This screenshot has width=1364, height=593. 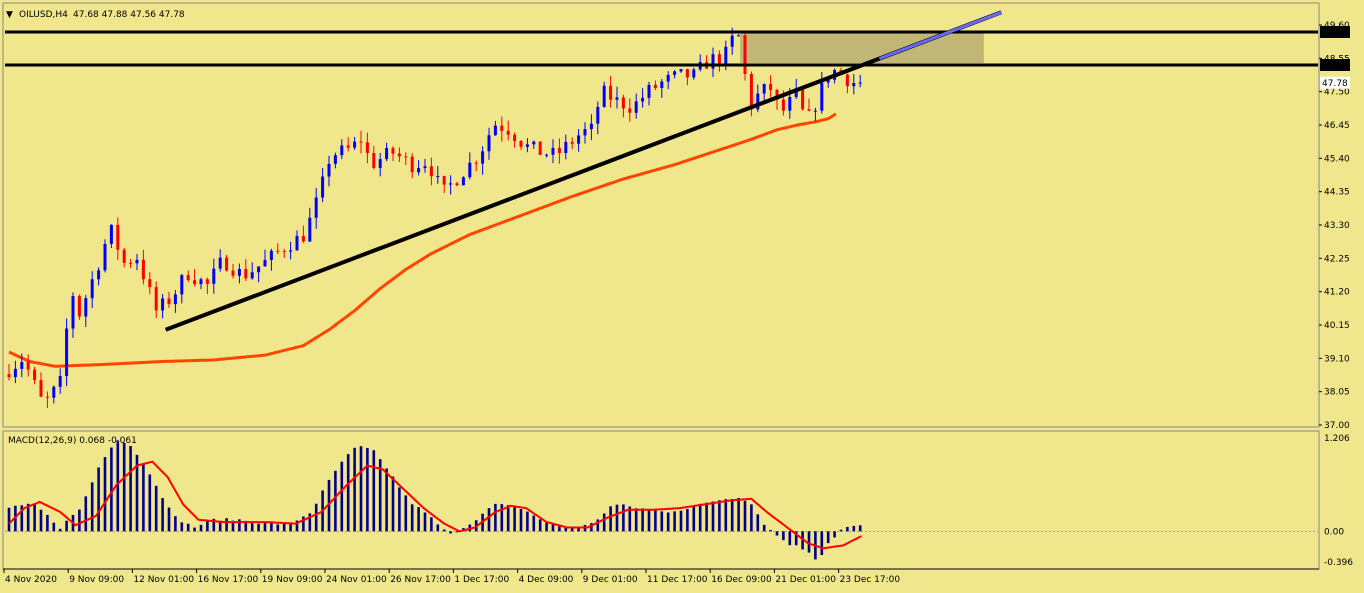 I want to click on macd-axis-label: 0.00, so click(x=1334, y=532).